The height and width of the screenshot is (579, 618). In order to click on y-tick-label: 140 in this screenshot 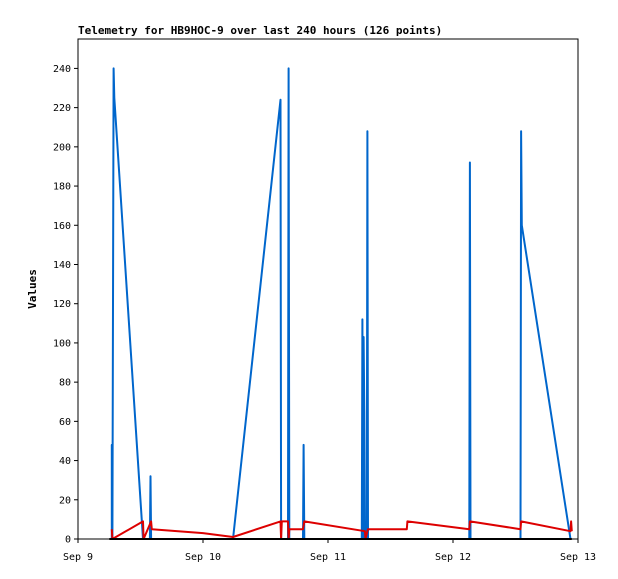, I will do `click(62, 265)`.